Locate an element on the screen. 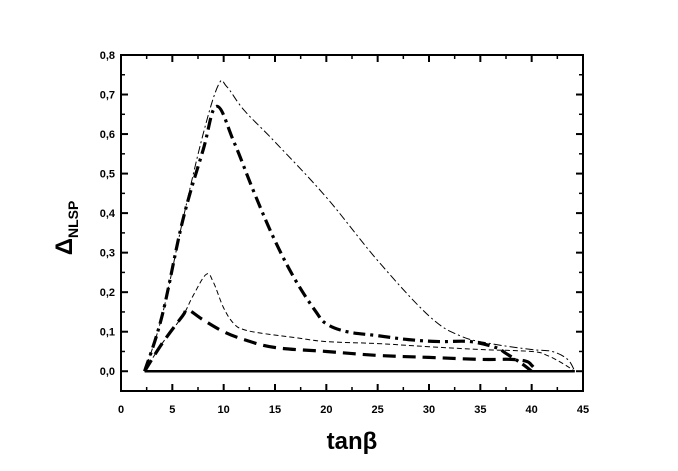 Image resolution: width=678 pixels, height=471 pixels. y-axis-title: ΔNLSP is located at coordinates (66, 228).